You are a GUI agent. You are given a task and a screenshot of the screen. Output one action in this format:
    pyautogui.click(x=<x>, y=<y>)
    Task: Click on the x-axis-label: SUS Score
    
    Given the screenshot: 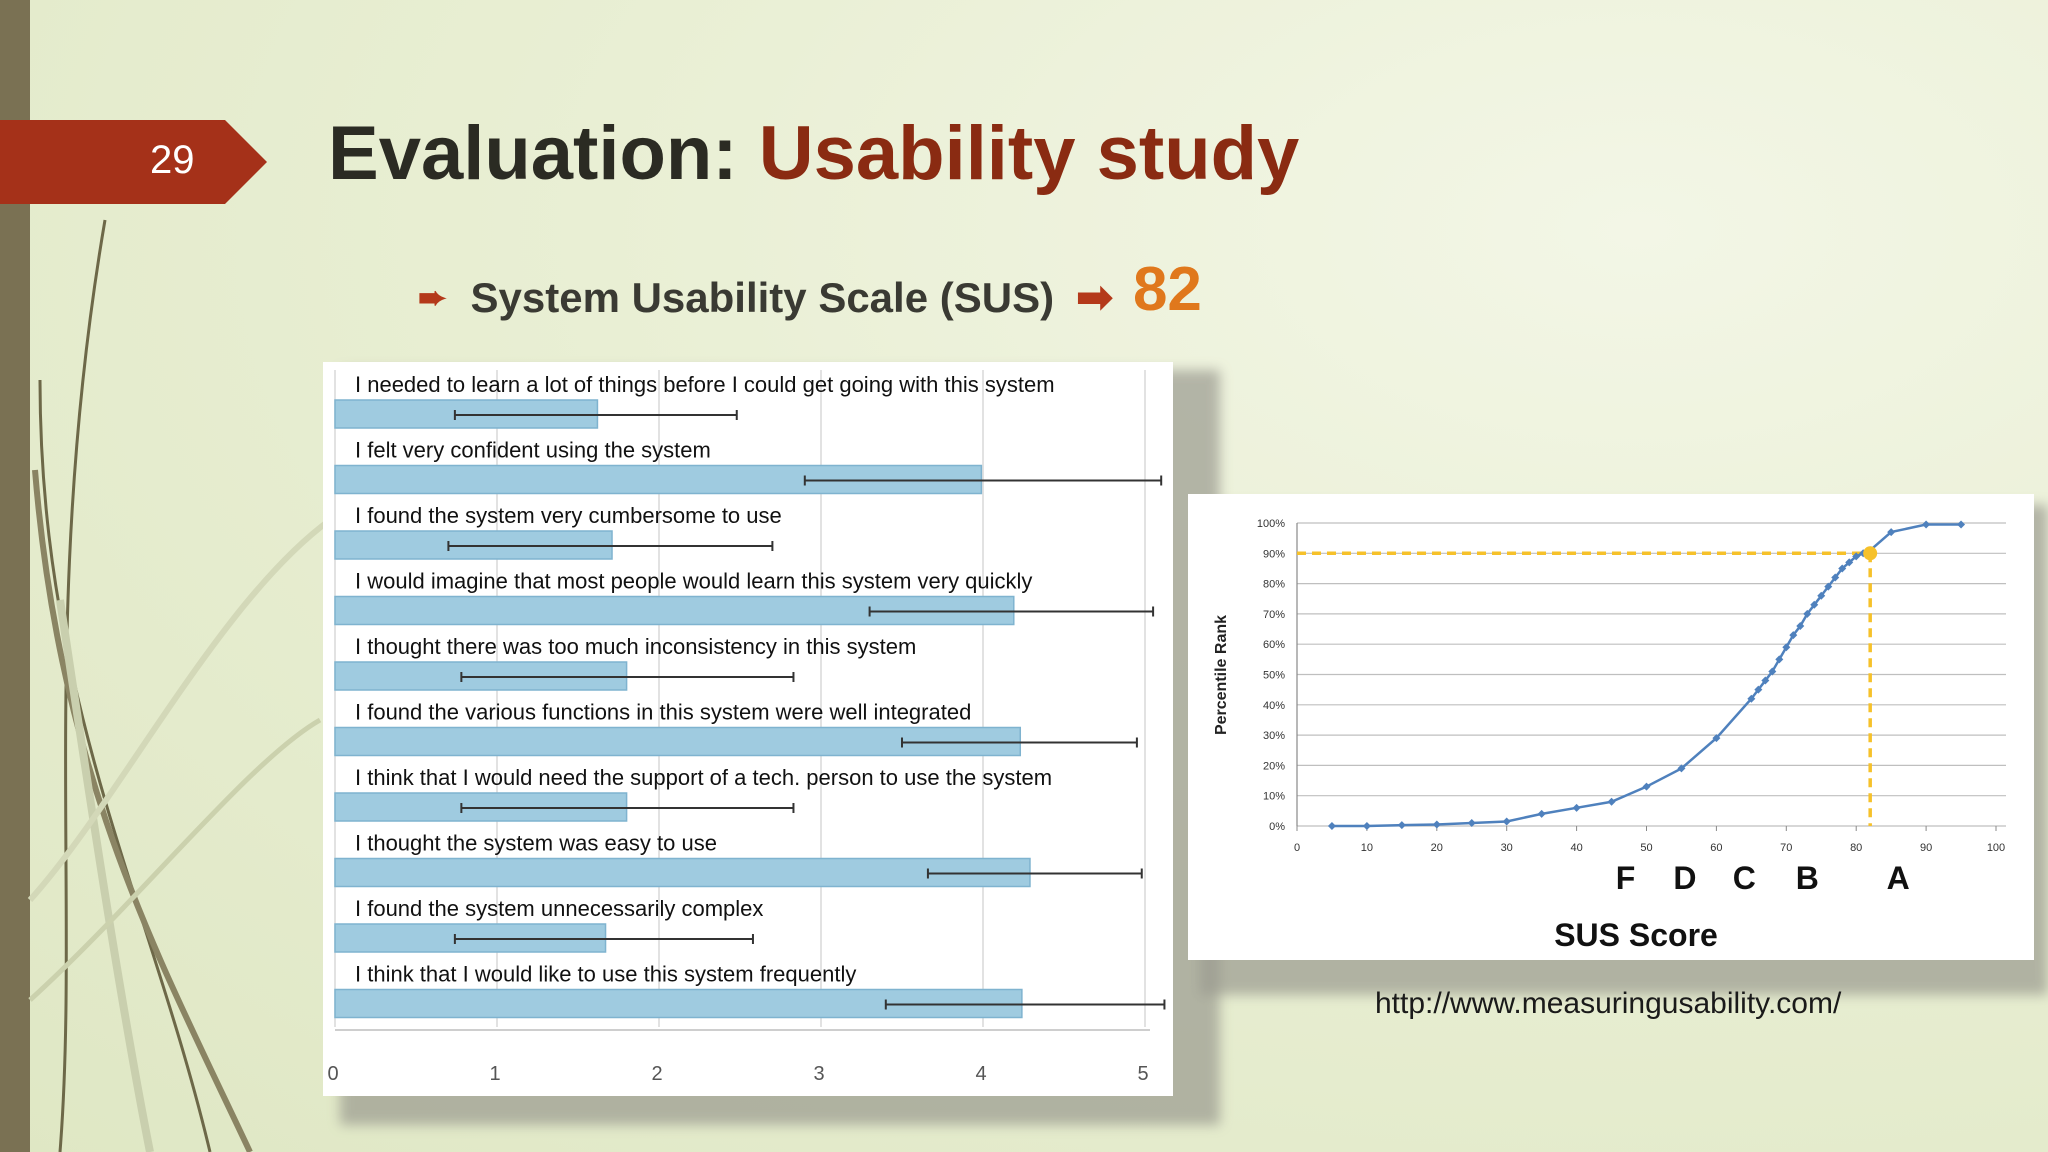 What is the action you would take?
    pyautogui.click(x=1636, y=935)
    